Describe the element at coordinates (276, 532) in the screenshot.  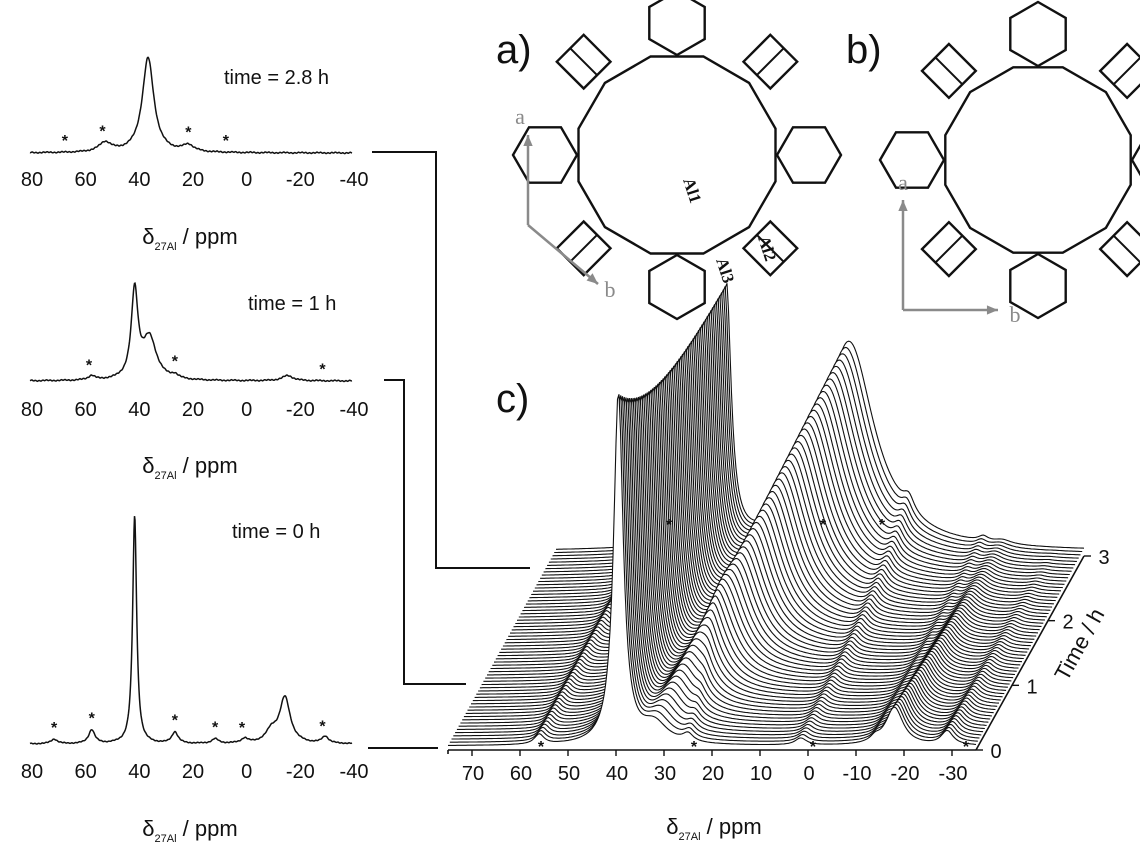
I see `annotation-time-0h: time = 0 h` at that location.